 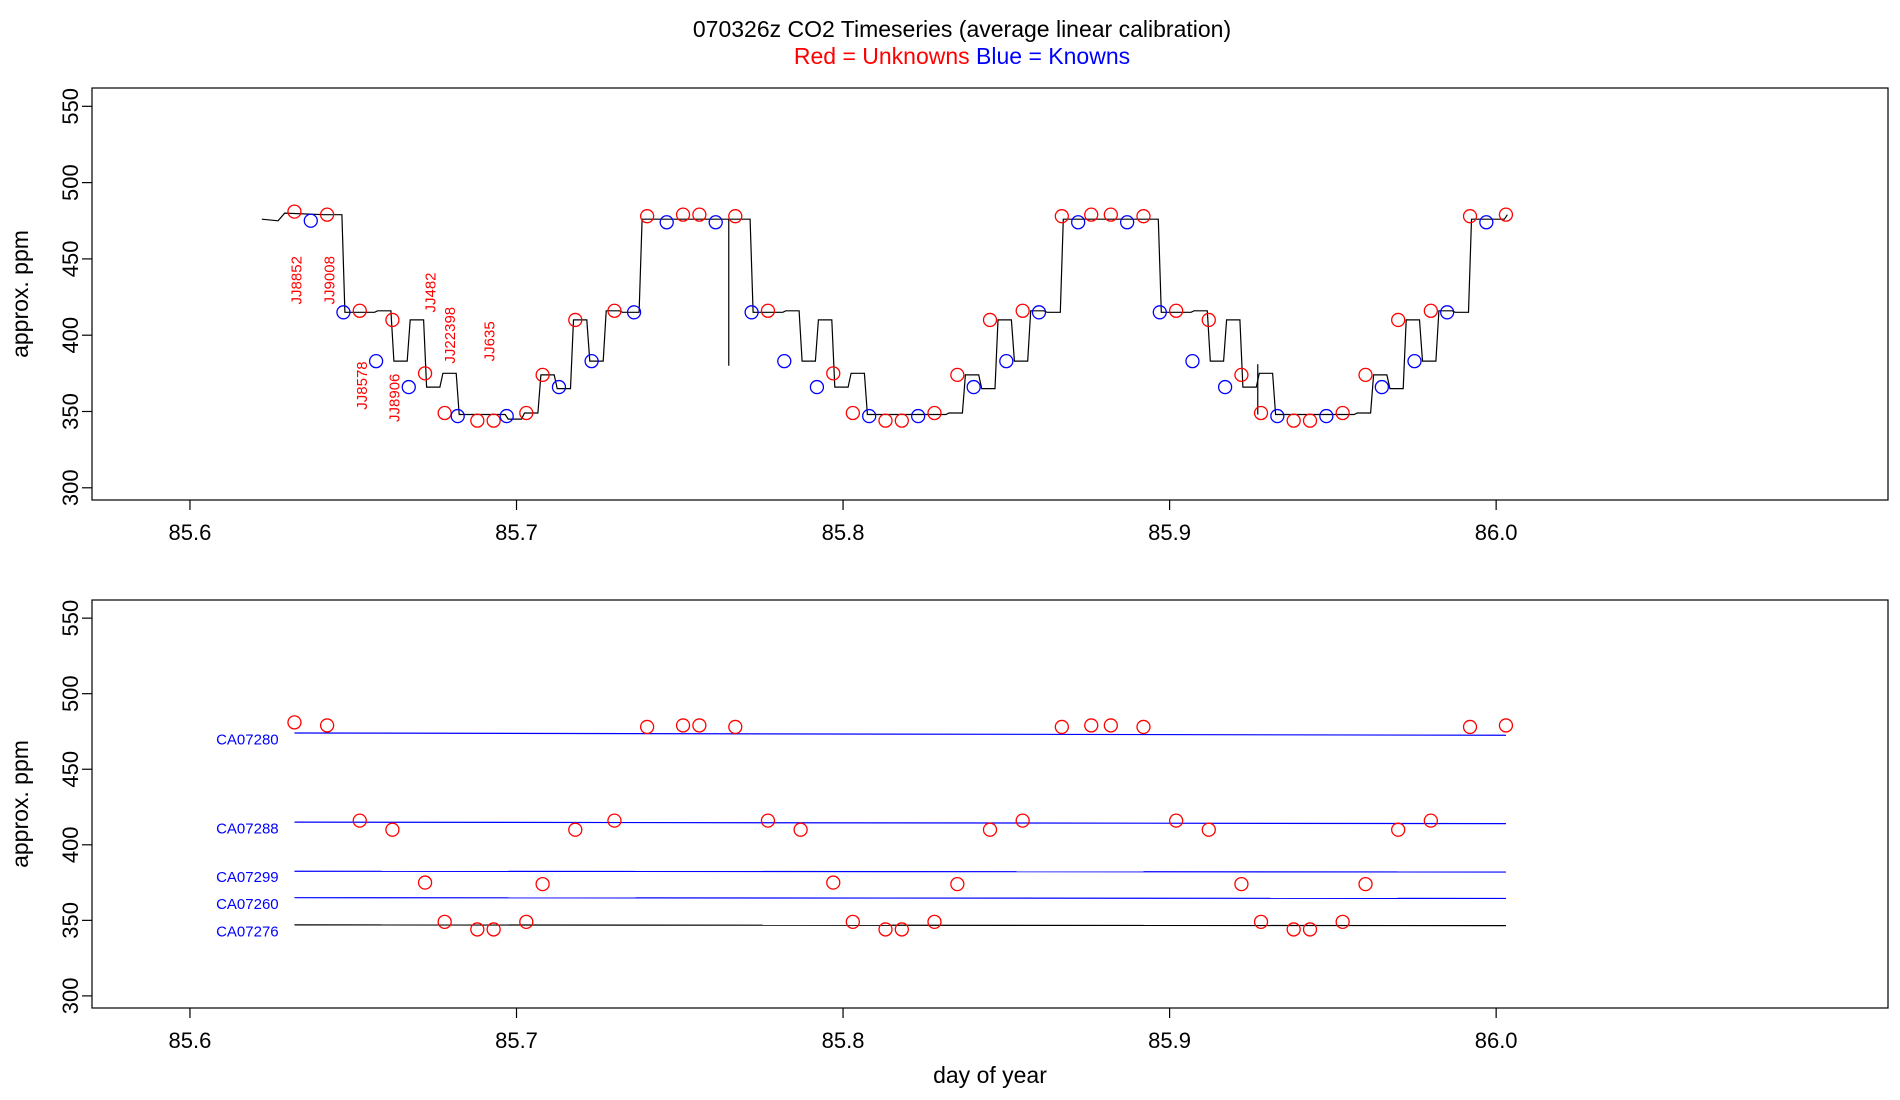 What do you see at coordinates (247, 877) in the screenshot?
I see `standard-label: CA07299` at bounding box center [247, 877].